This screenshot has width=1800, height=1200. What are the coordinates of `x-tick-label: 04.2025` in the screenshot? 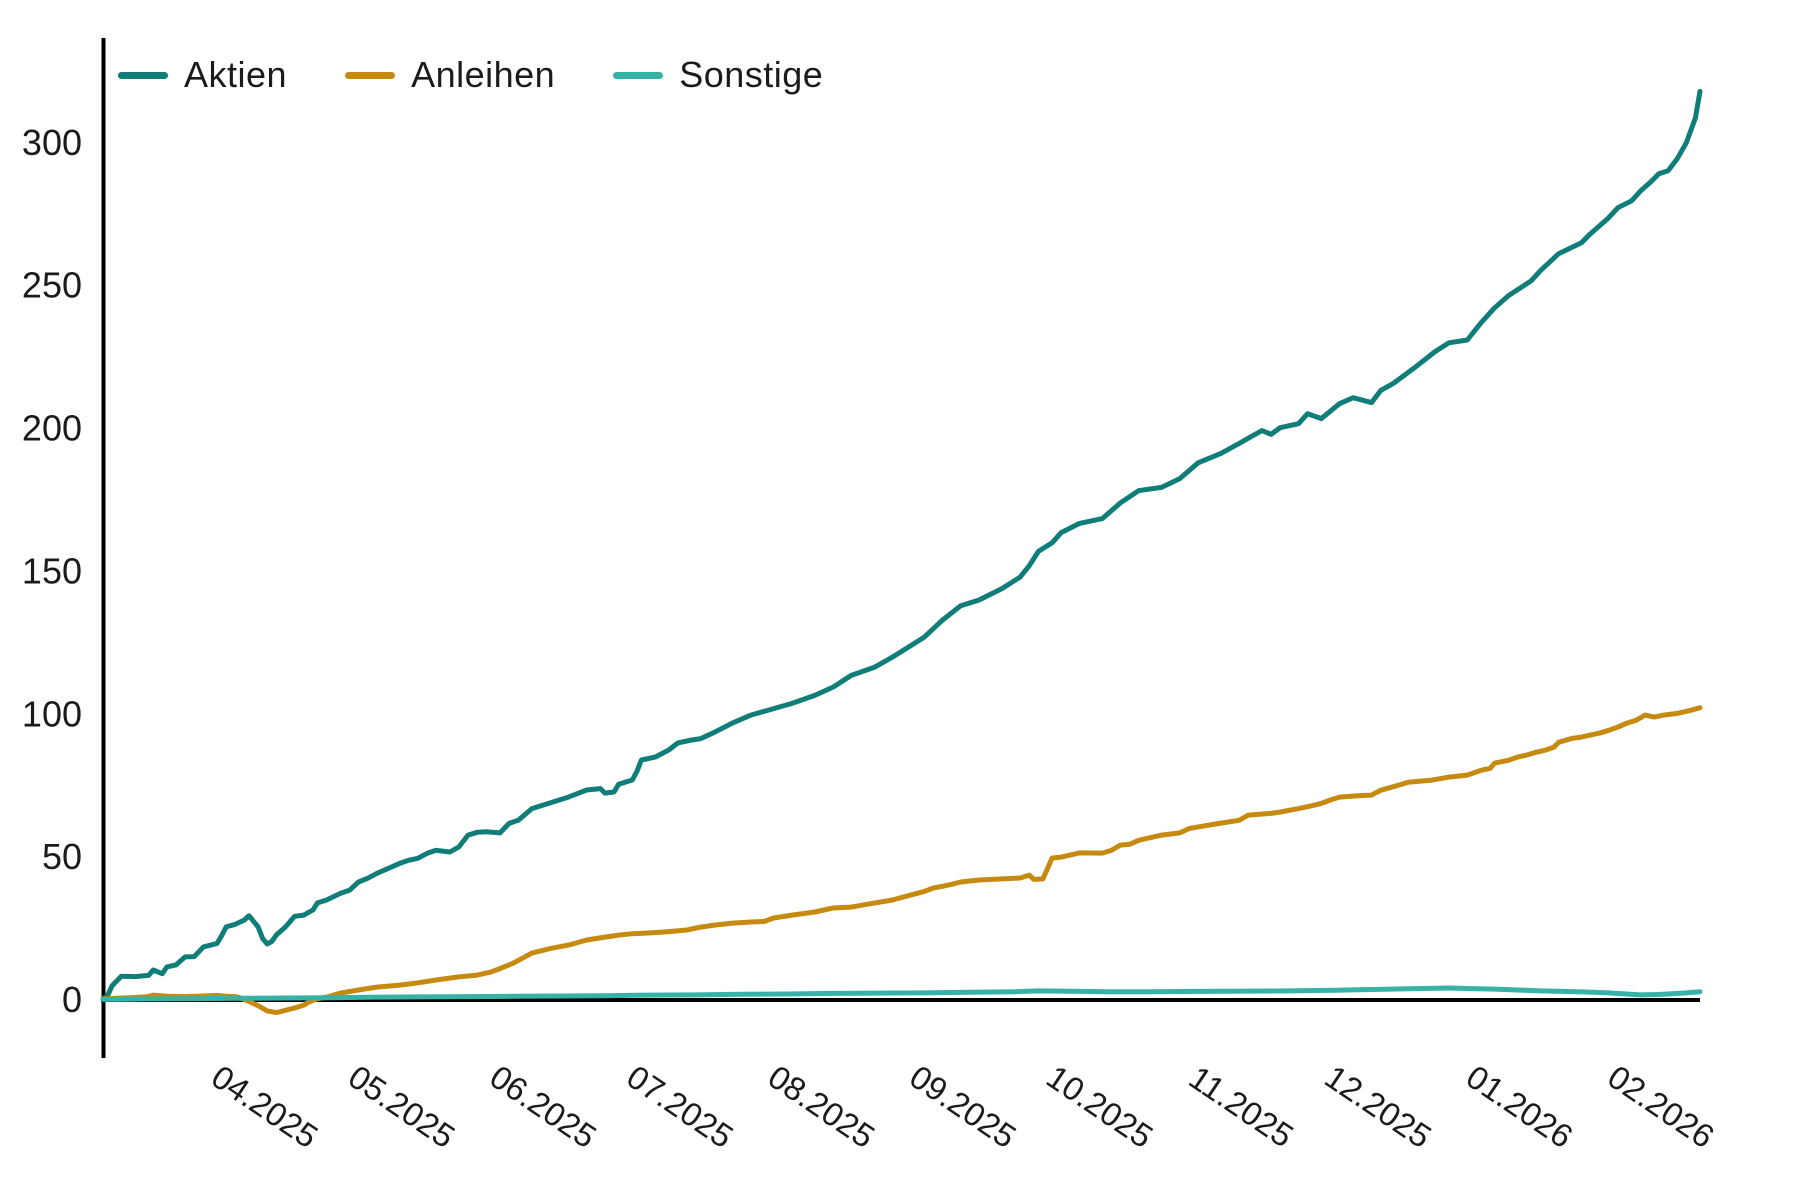 It's located at (265, 1106).